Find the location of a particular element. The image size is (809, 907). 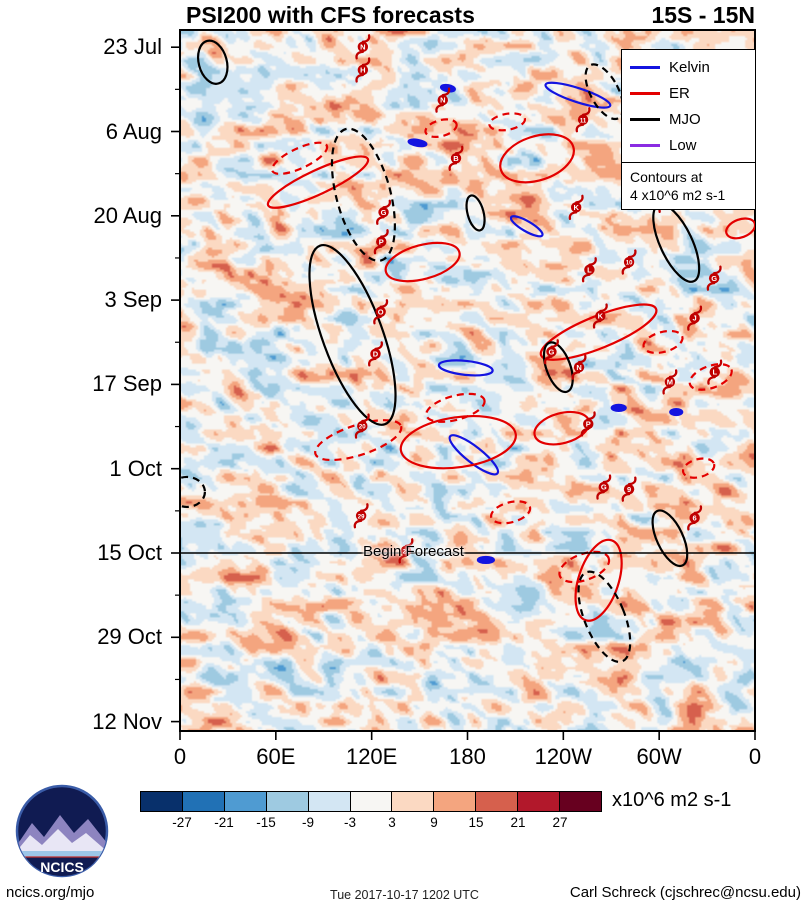

colorbar-tick-label: -3 is located at coordinates (350, 822).